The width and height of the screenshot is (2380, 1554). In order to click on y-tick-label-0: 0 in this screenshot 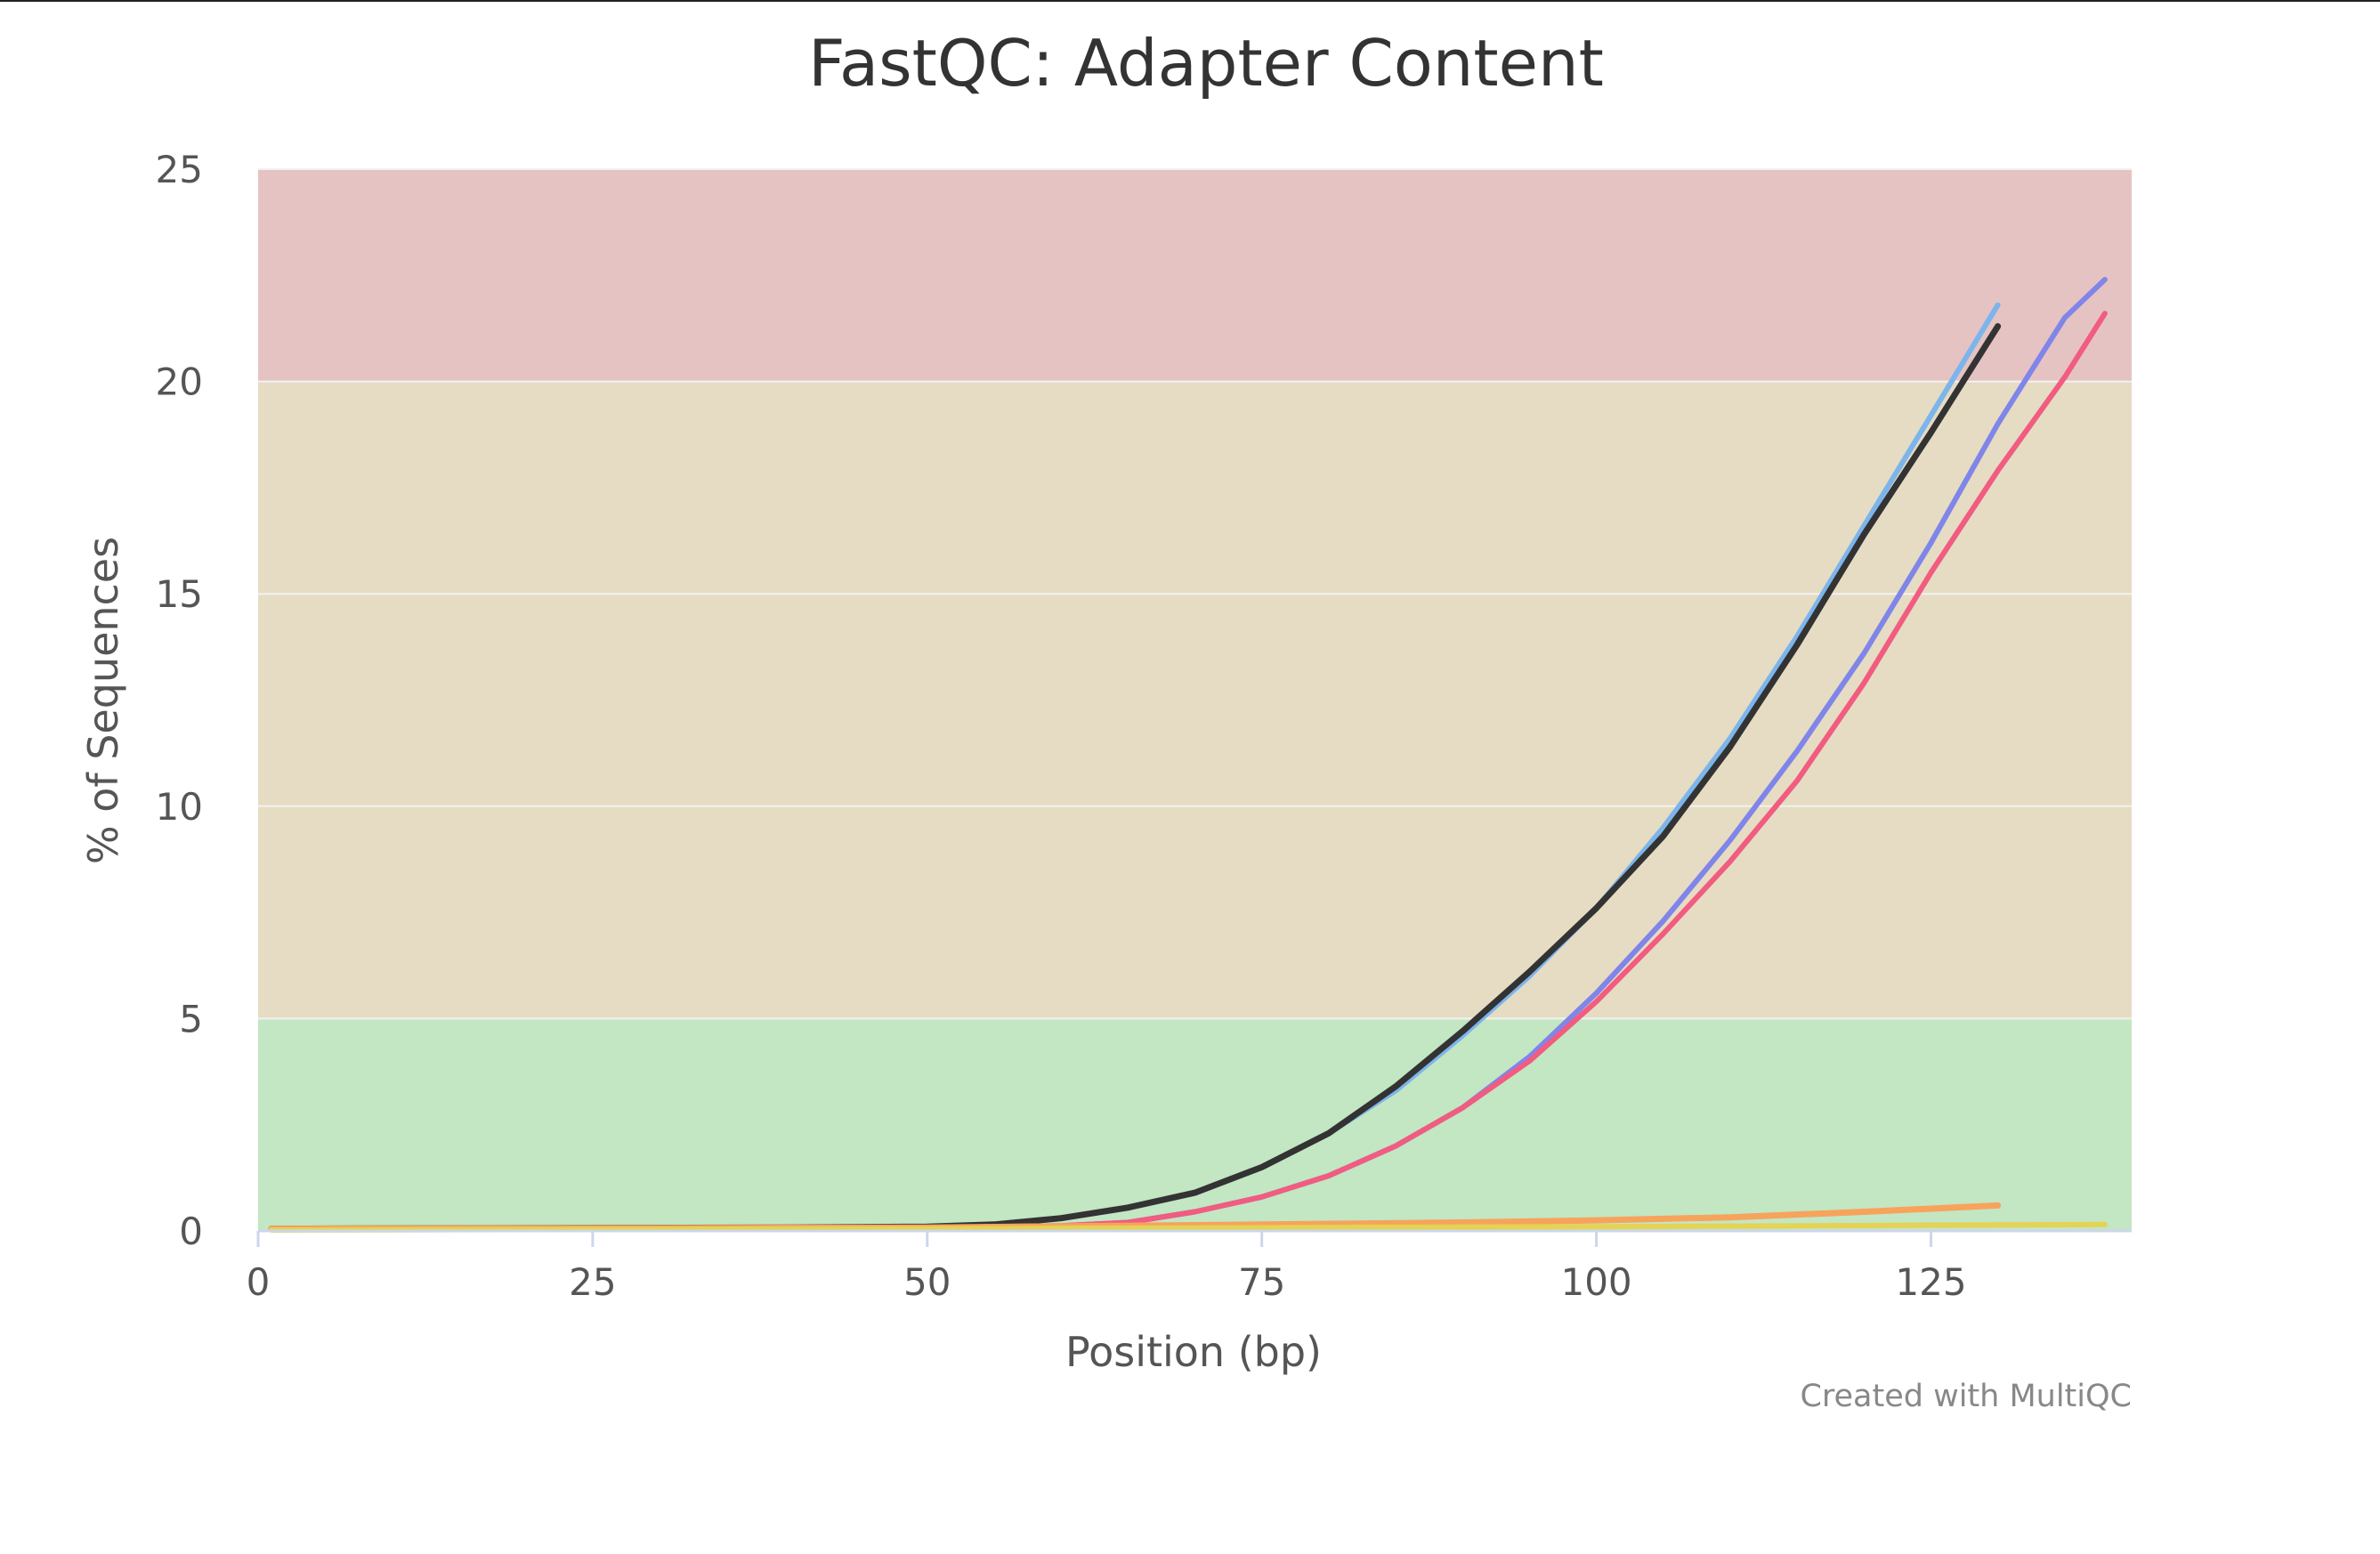, I will do `click(191, 1231)`.